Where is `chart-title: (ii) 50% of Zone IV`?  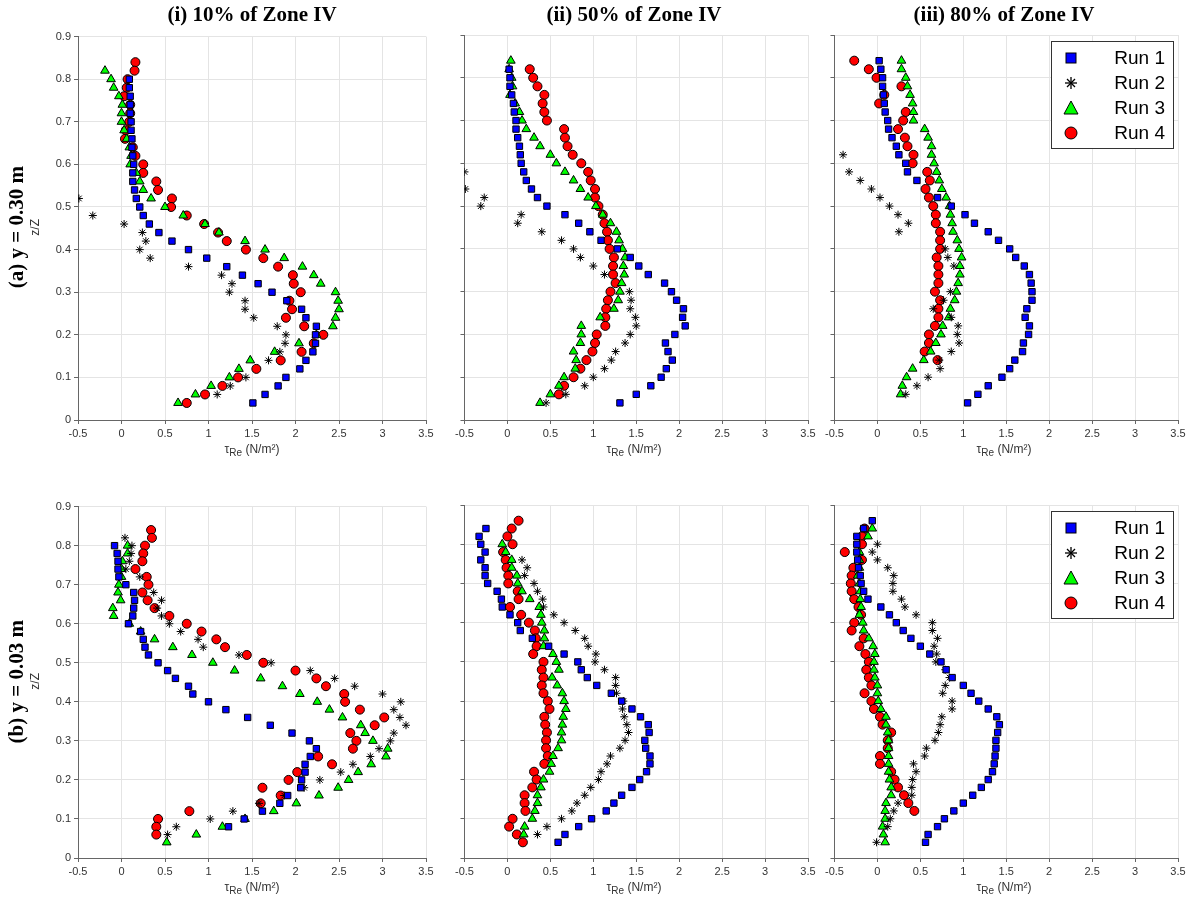 chart-title: (ii) 50% of Zone IV is located at coordinates (634, 14).